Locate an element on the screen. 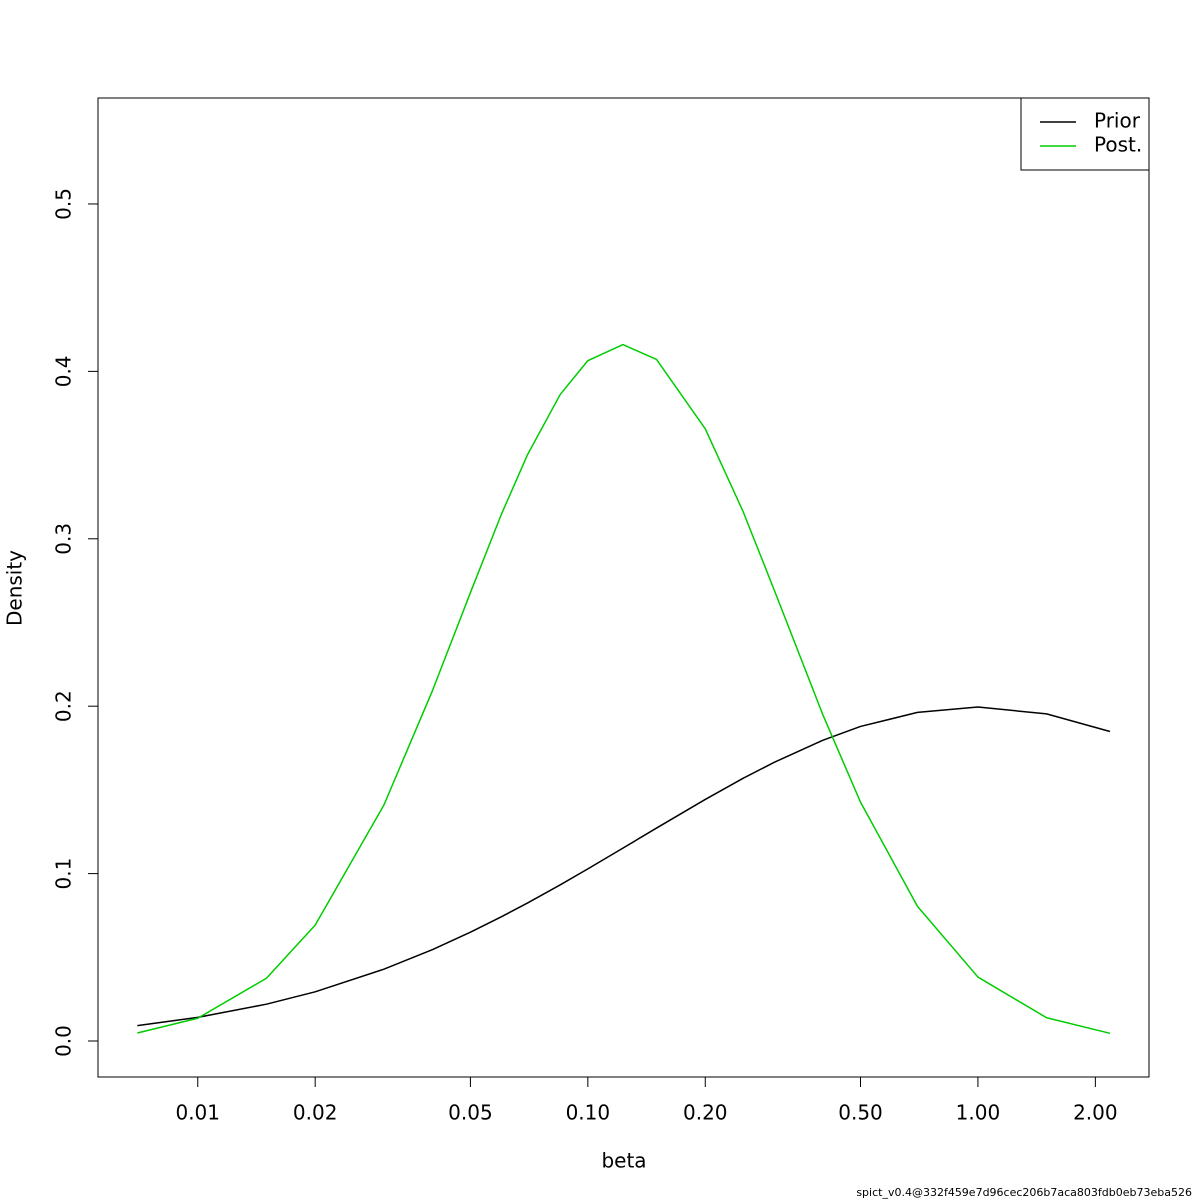 Image resolution: width=1200 pixels, height=1204 pixels. x-tick-label: 0.50 is located at coordinates (860, 1113).